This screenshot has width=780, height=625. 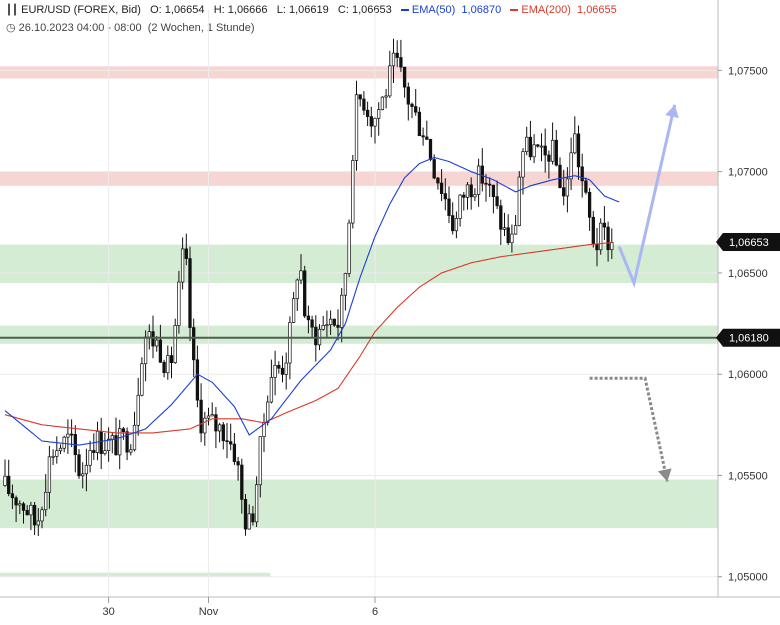 What do you see at coordinates (375, 612) in the screenshot?
I see `x-tick-label-2: 6` at bounding box center [375, 612].